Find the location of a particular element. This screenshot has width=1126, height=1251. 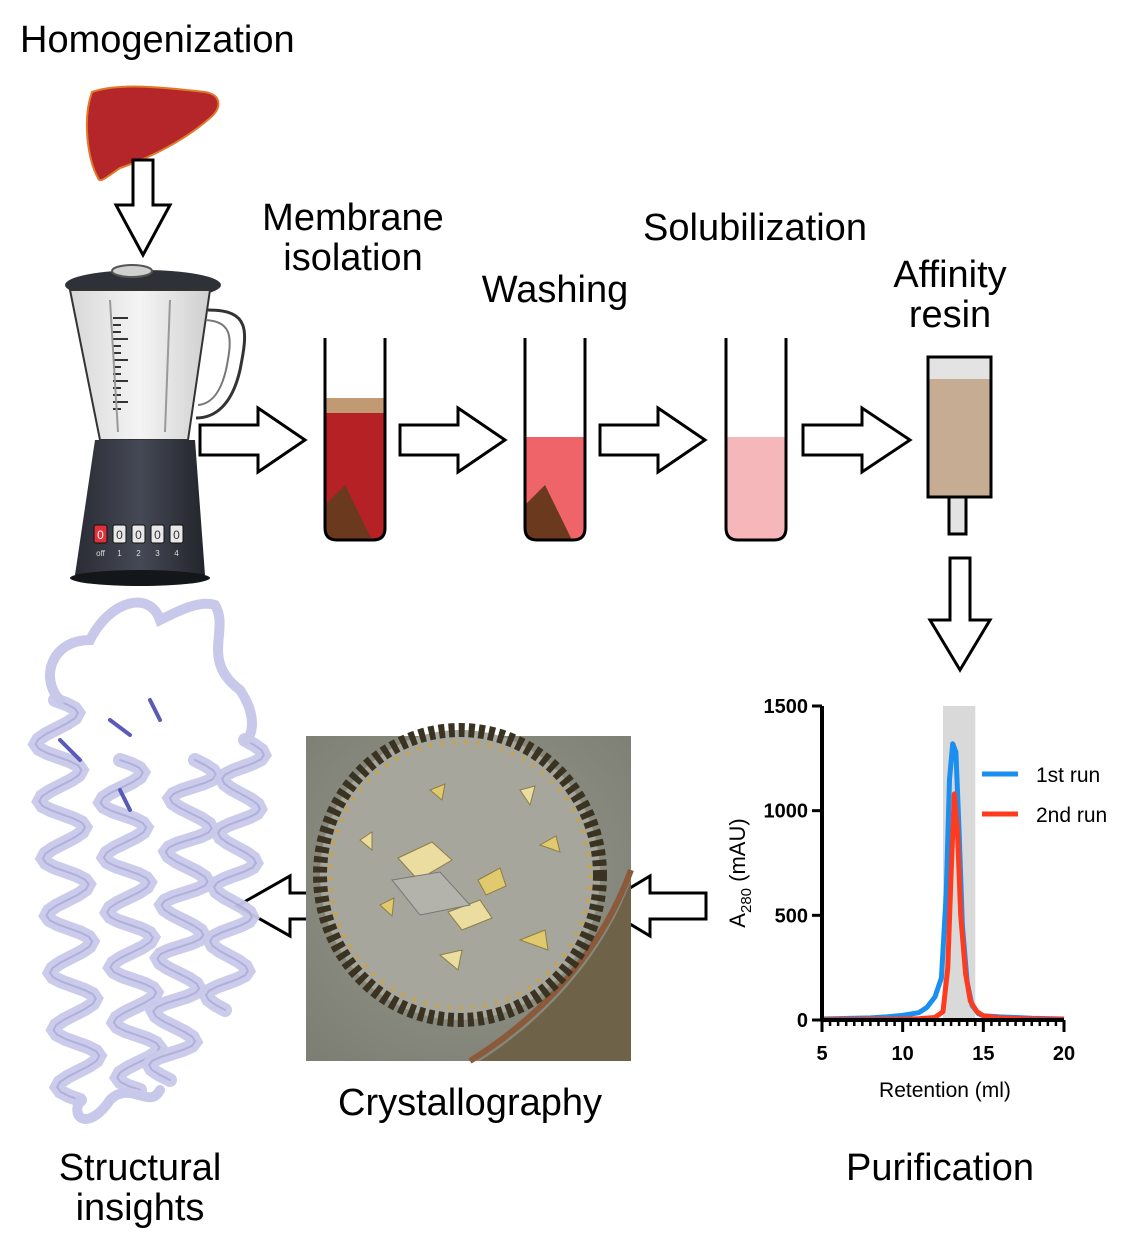

liver-icon is located at coordinates (152, 133).